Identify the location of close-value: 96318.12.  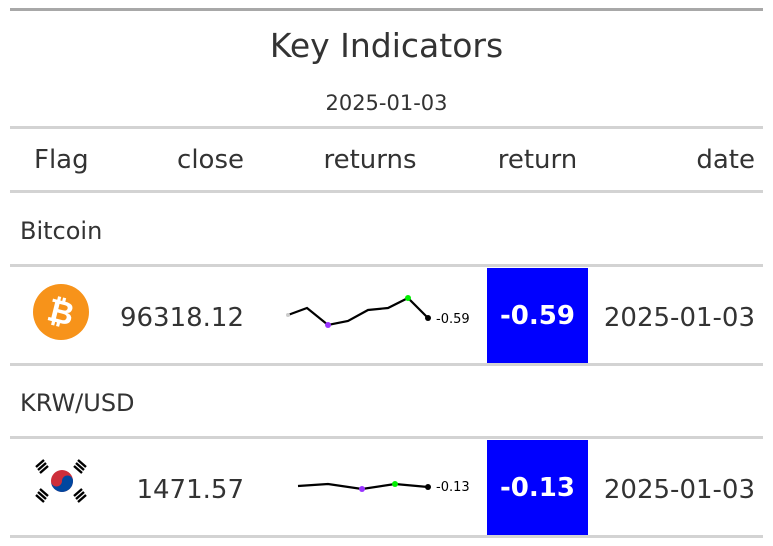
(181, 318).